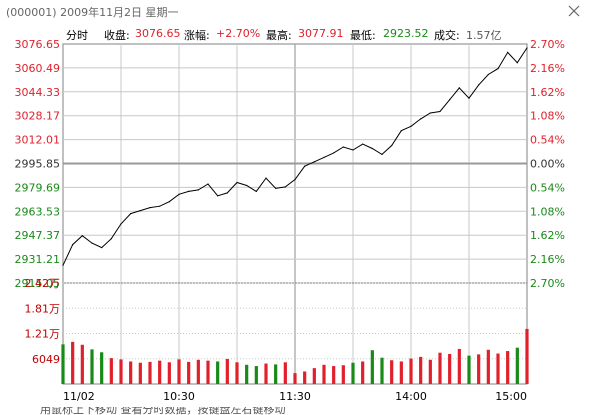 This screenshot has width=595, height=415. I want to click on y-tick-label-right: 2.16%, so click(547, 259).